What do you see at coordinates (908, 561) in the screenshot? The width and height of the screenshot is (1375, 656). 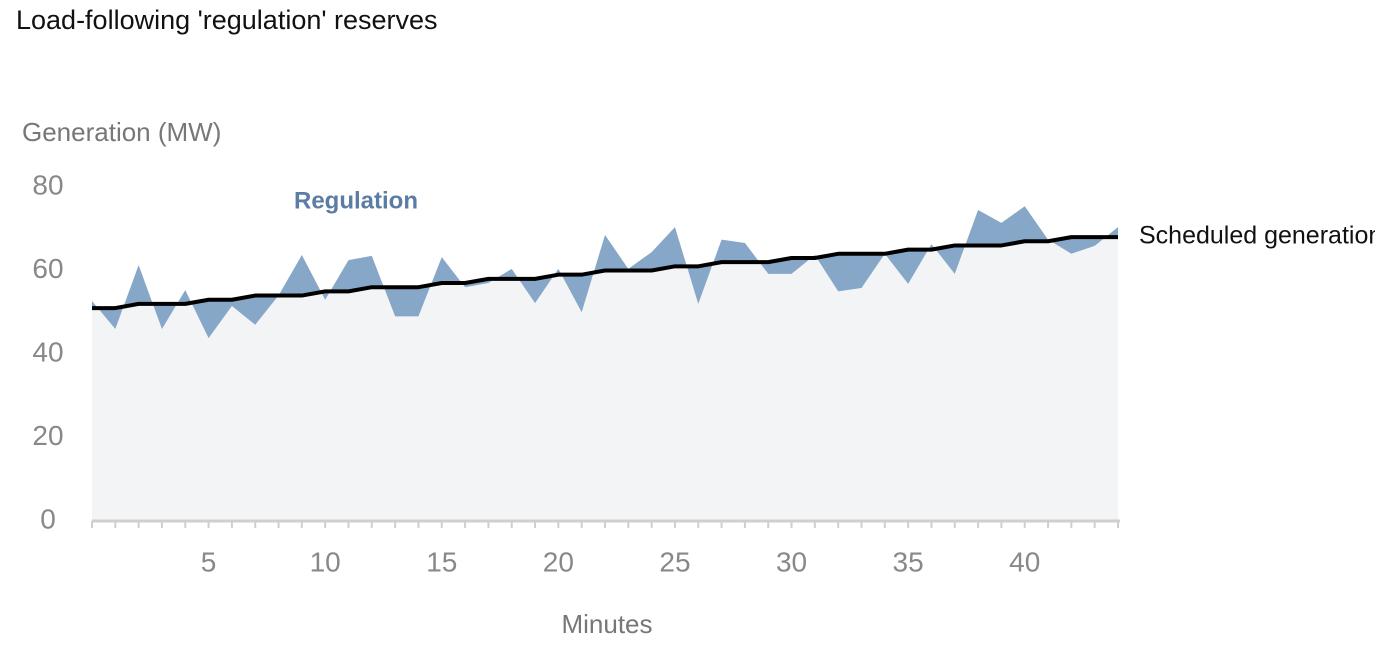 I see `x-tick-label: 35` at bounding box center [908, 561].